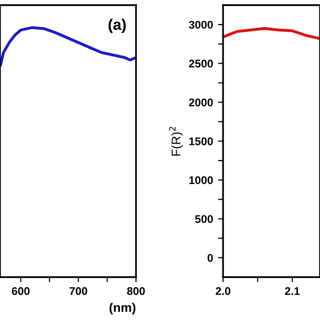  Describe the element at coordinates (200, 102) in the screenshot. I see `y-tick-label: 2000` at that location.